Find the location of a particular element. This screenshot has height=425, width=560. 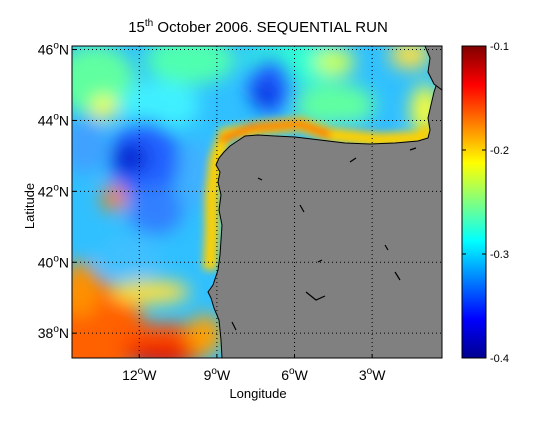

x-tick-label: 3oW is located at coordinates (372, 374).